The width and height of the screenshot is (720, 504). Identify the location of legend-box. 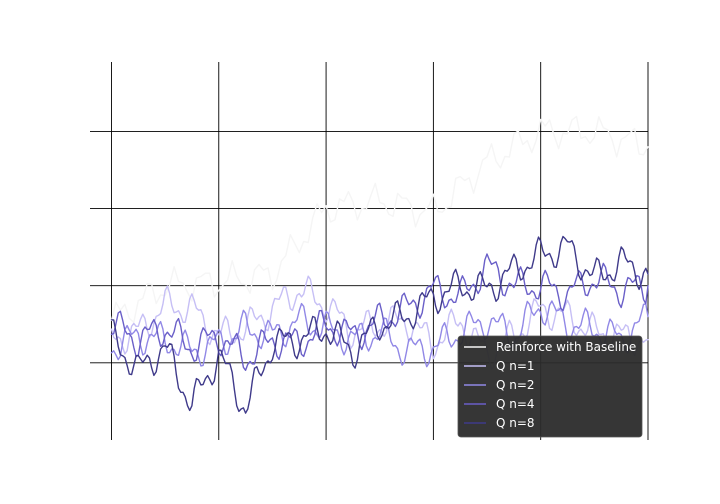
(550, 386).